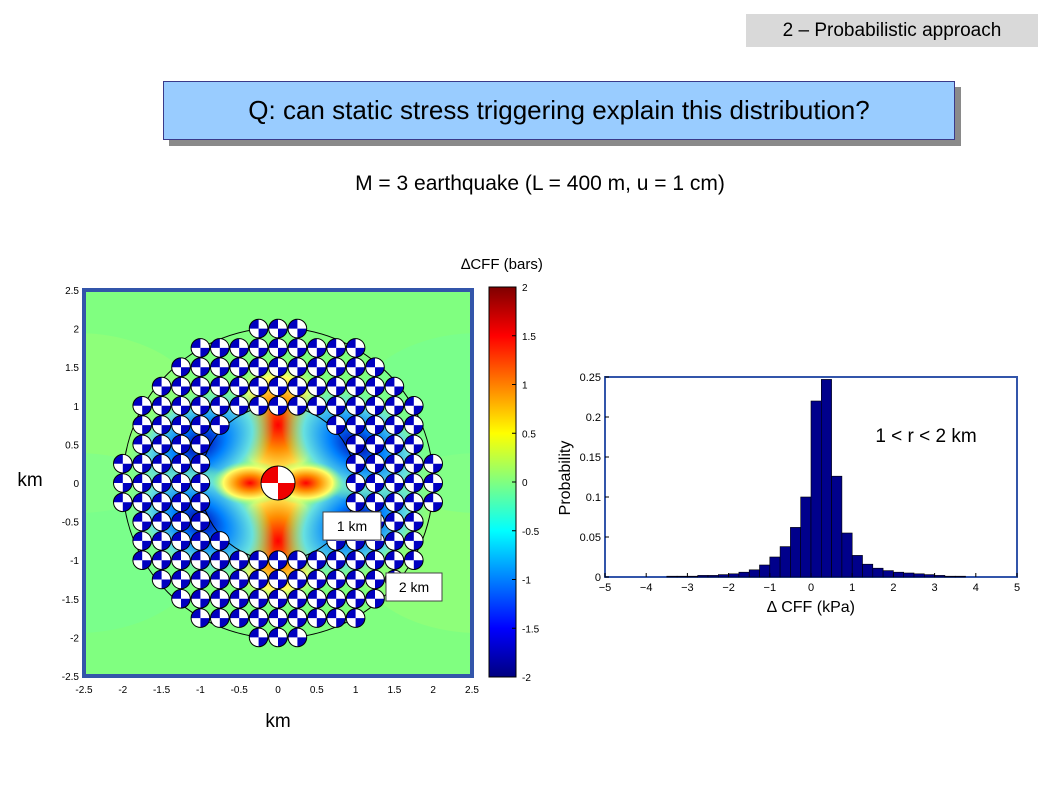 Image resolution: width=1058 pixels, height=793 pixels. I want to click on map-x-tick-label: -0.5, so click(240, 690).